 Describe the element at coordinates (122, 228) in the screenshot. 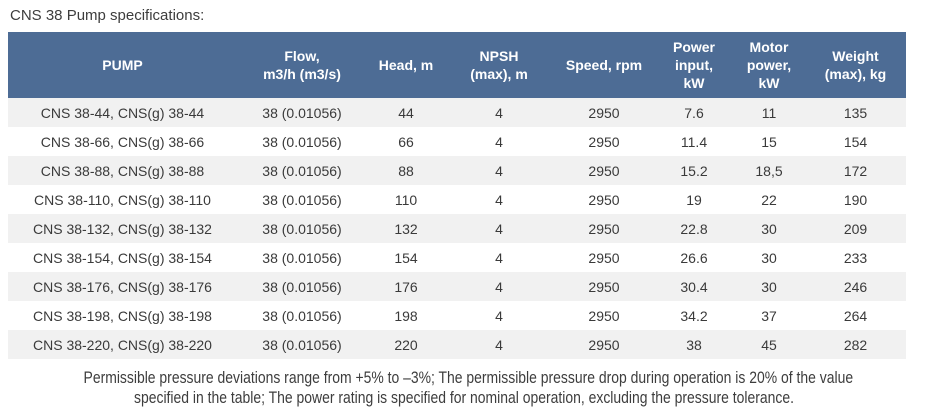

I see `table-cell-pump: CNS 38-132, CNS(g) 38-132` at that location.